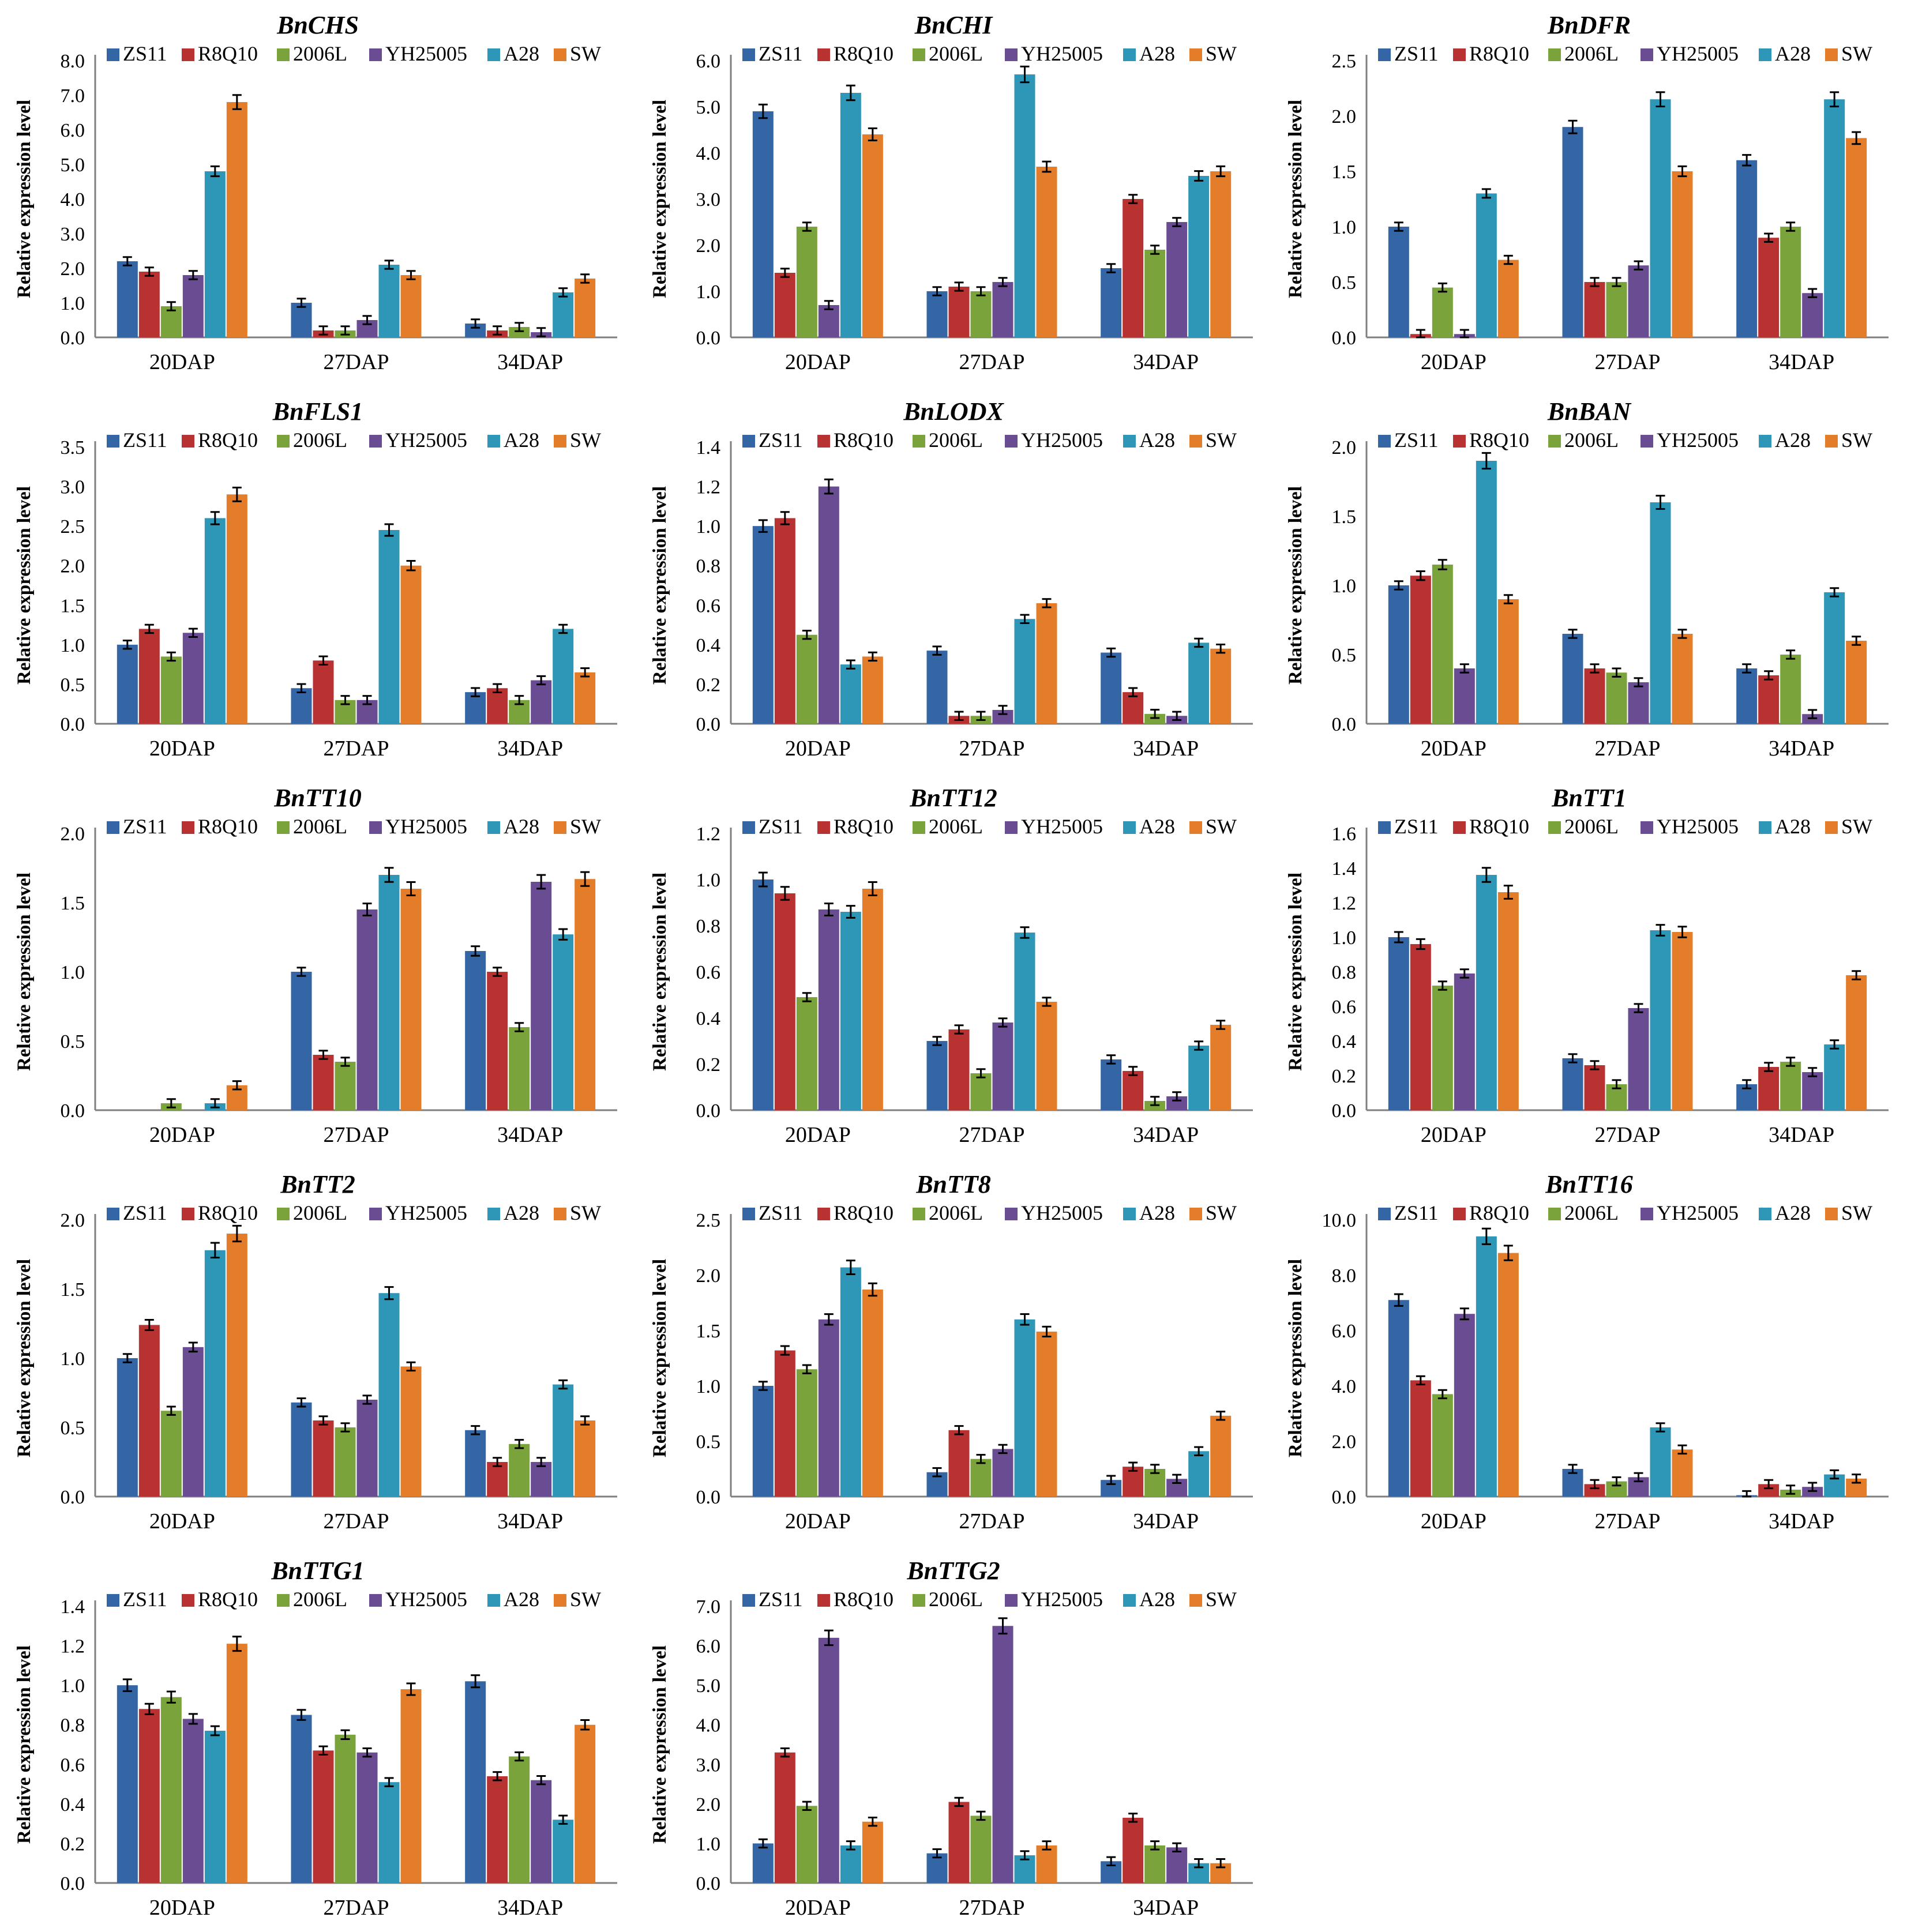  I want to click on bntt8-bar-20dap-a28, so click(850, 1382).